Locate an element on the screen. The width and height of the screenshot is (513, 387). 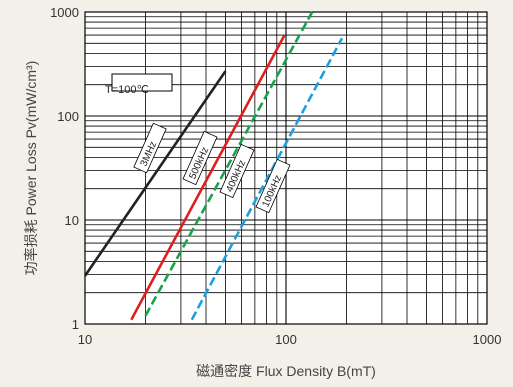
x-tick-label: 10 is located at coordinates (85, 339).